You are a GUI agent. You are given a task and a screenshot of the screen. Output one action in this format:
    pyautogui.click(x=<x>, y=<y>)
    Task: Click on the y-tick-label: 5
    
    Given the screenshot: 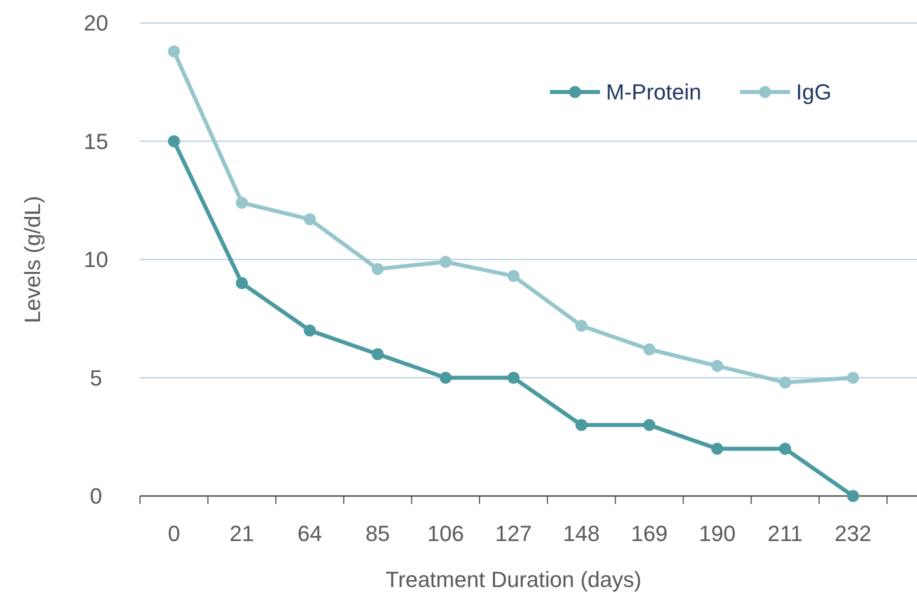 What is the action you would take?
    pyautogui.click(x=96, y=377)
    